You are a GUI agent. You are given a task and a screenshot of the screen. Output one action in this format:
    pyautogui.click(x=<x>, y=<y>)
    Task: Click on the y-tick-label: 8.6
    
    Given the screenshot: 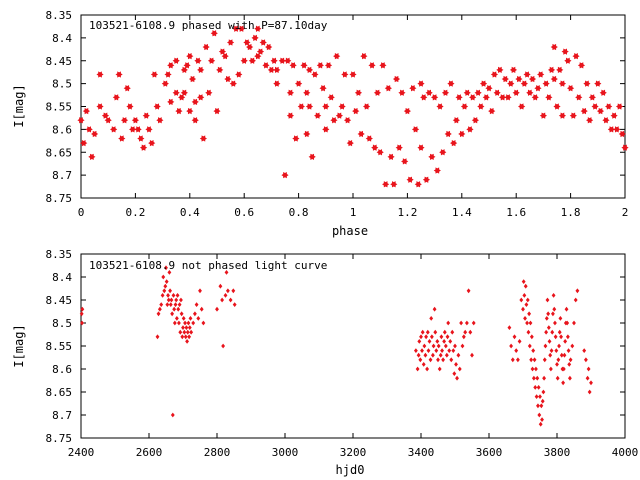 What is the action you would take?
    pyautogui.click(x=62, y=129)
    